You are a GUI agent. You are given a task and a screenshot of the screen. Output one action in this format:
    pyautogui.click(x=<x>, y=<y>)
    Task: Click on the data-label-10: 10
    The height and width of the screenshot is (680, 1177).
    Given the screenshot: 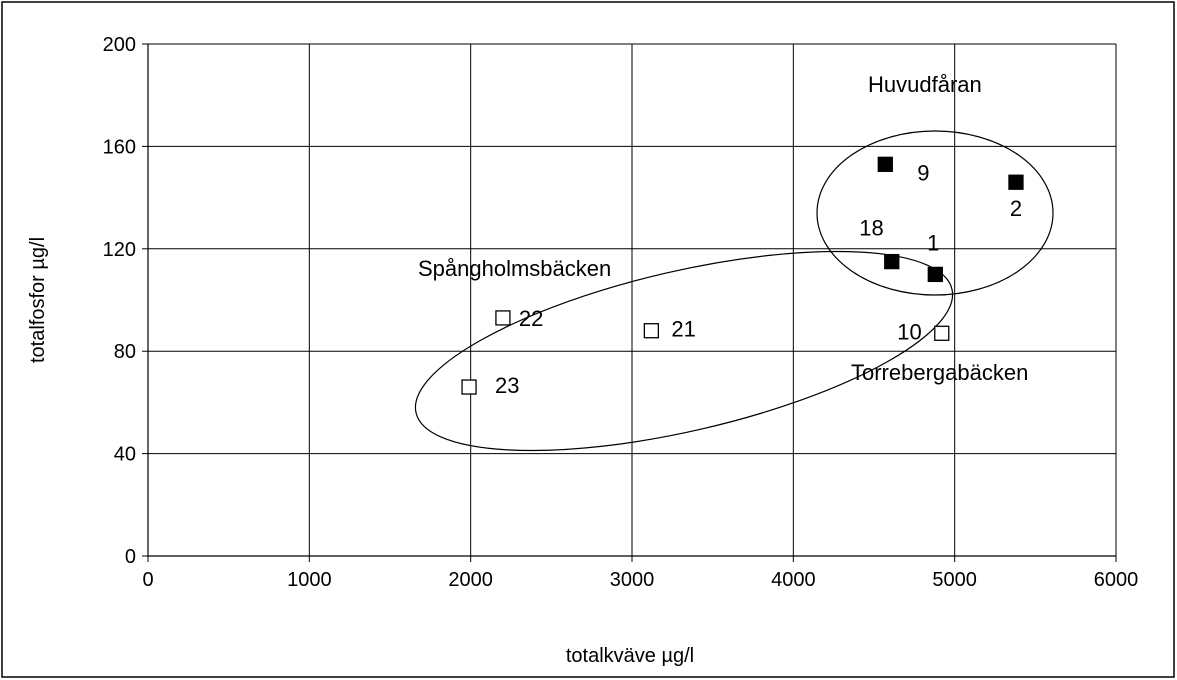 What is the action you would take?
    pyautogui.click(x=909, y=331)
    